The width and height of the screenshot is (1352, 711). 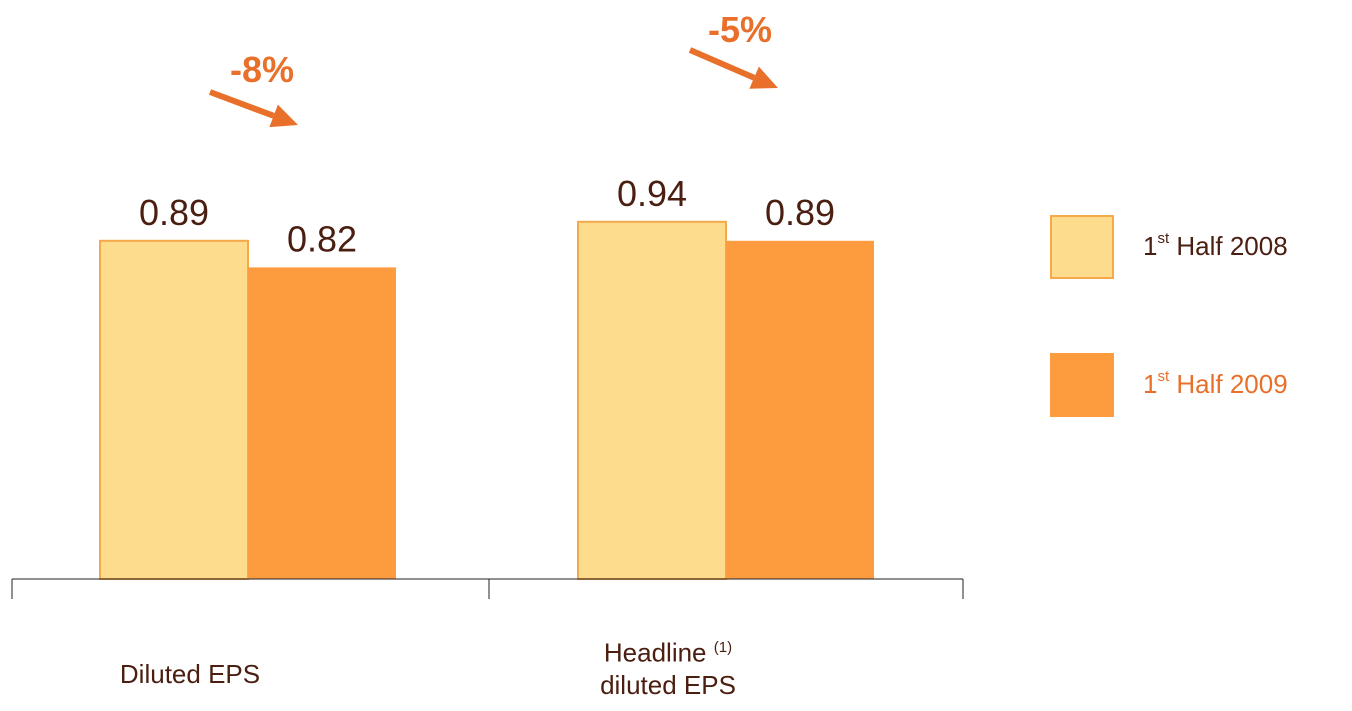 What do you see at coordinates (322, 238) in the screenshot?
I see `data-label-1-2: 0.82` at bounding box center [322, 238].